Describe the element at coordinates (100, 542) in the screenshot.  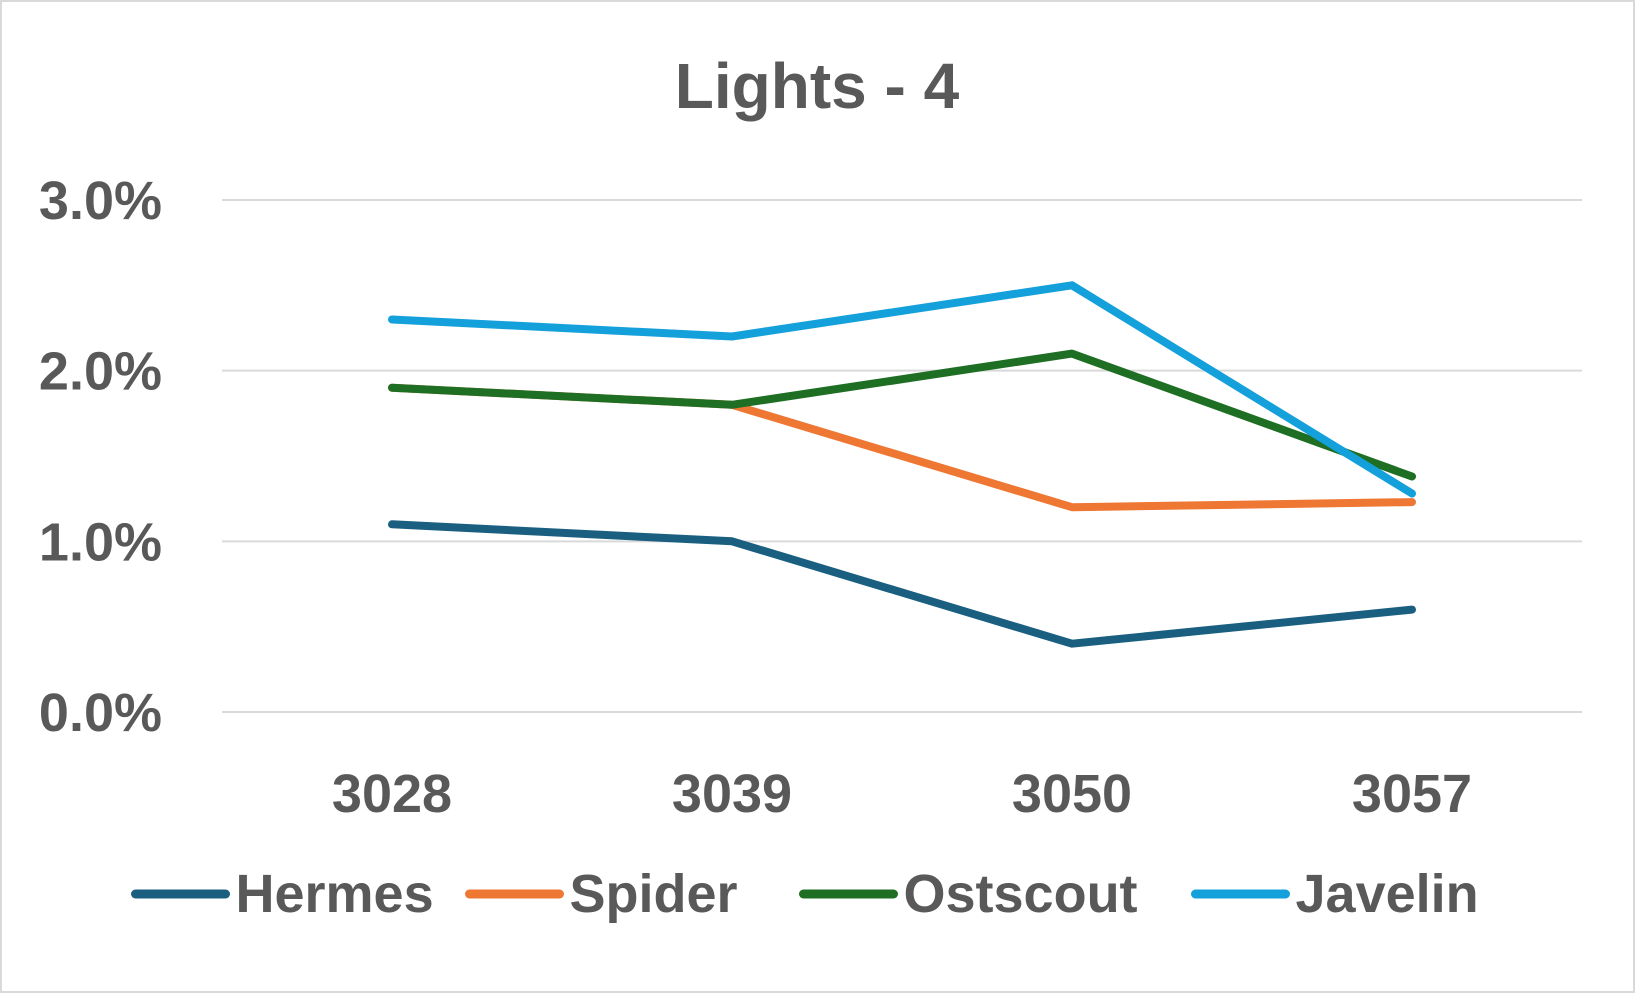
I see `y-tick-label: 1.0%` at that location.